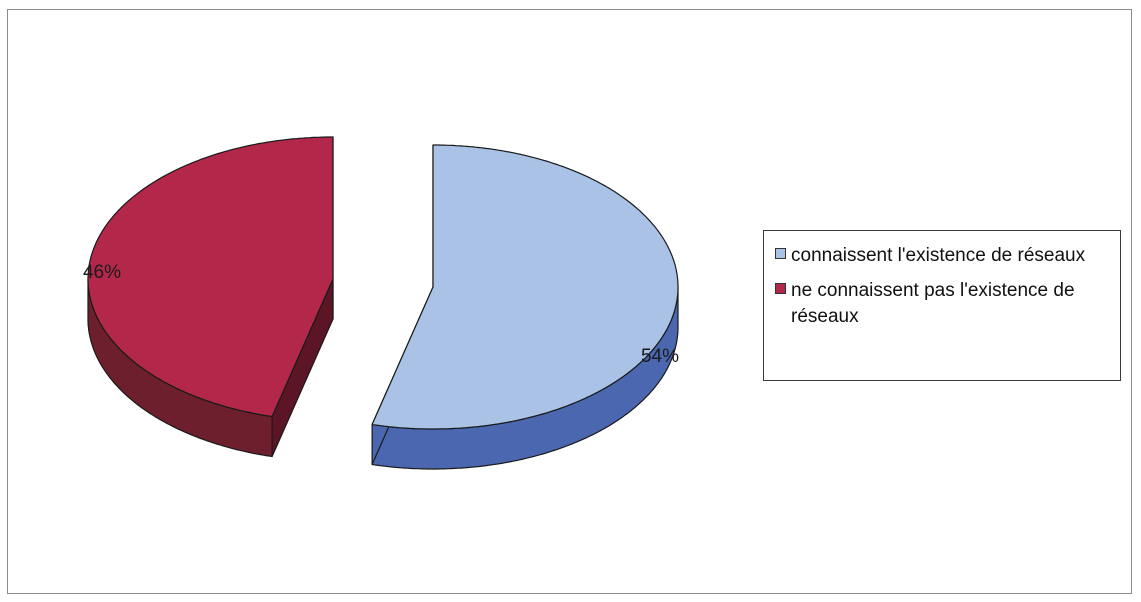  Describe the element at coordinates (938, 255) in the screenshot. I see `legend-label-aware: connaissent l'existence de réseaux` at that location.